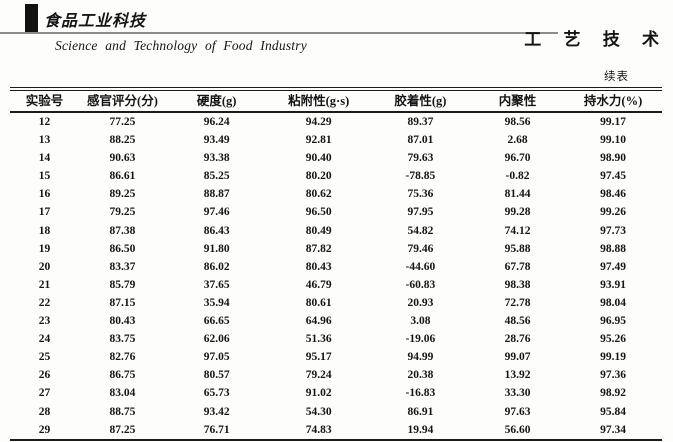  What do you see at coordinates (517, 266) in the screenshot?
I see `table-cell: 67.78` at bounding box center [517, 266].